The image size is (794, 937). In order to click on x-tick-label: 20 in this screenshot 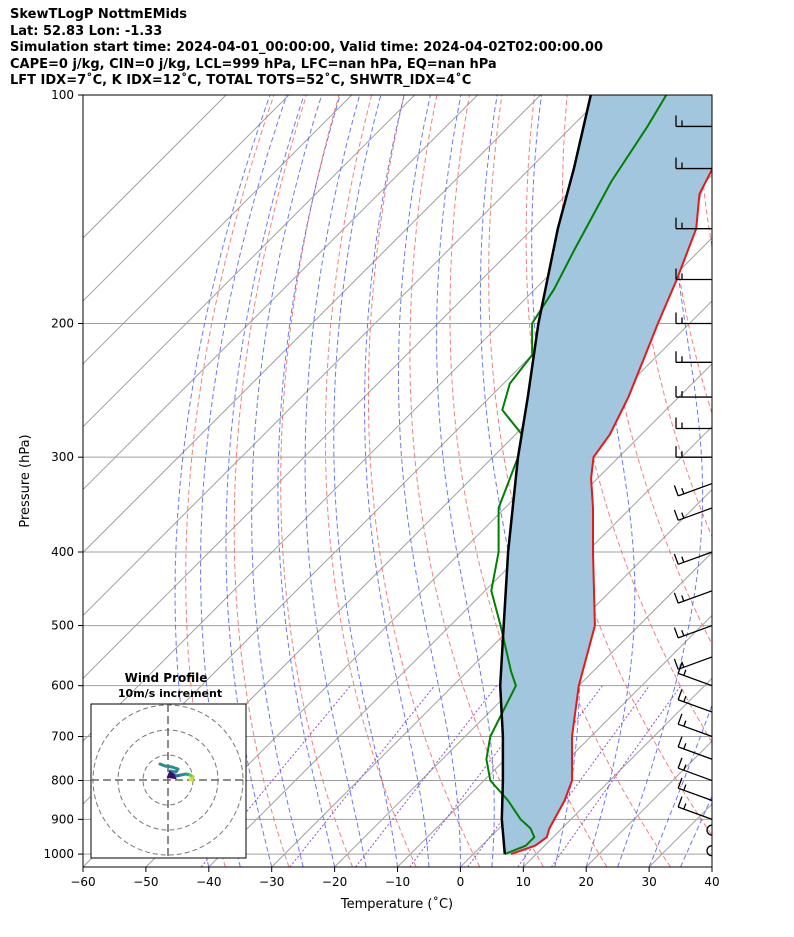, I will do `click(586, 882)`.